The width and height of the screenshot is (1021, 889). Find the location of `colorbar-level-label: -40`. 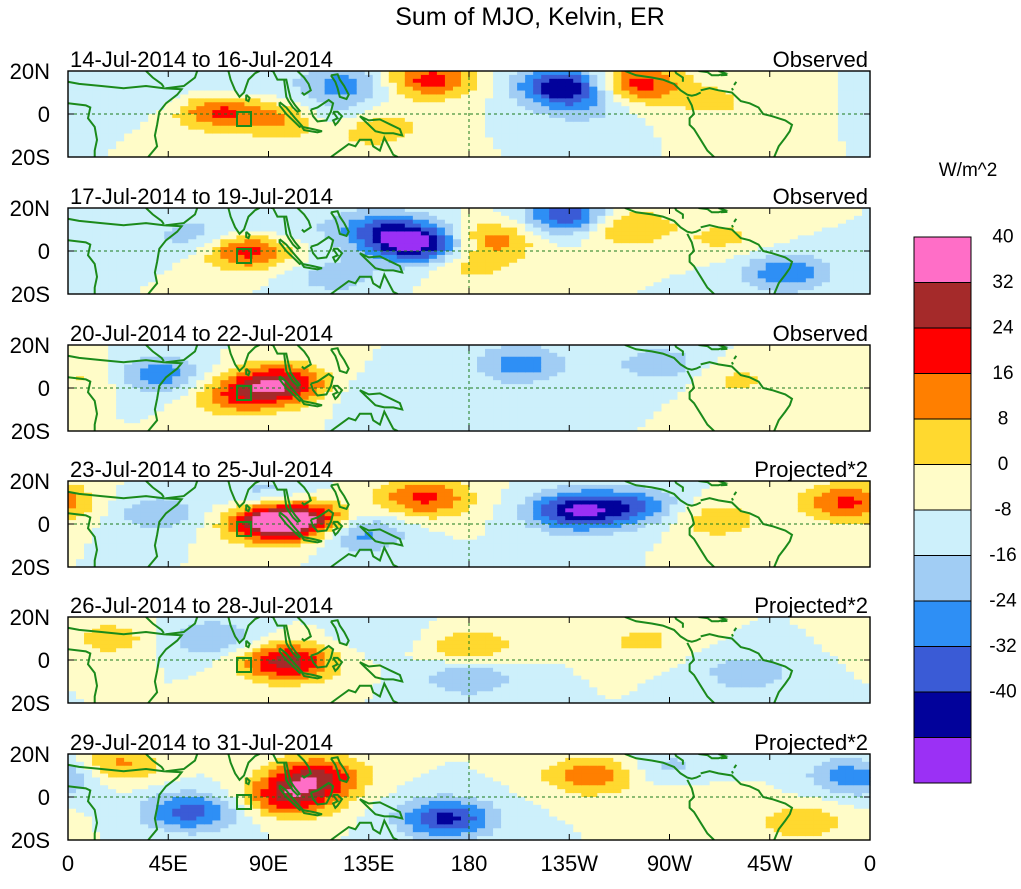

colorbar-level-label: -40 is located at coordinates (1002, 692).